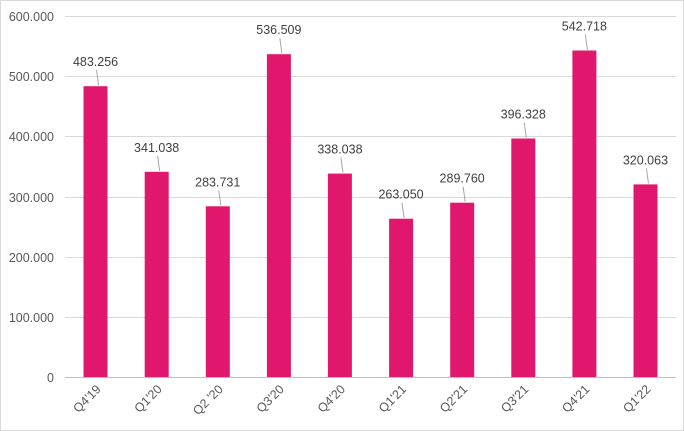  Describe the element at coordinates (86, 398) in the screenshot. I see `x-tick-label: Q4'19` at that location.